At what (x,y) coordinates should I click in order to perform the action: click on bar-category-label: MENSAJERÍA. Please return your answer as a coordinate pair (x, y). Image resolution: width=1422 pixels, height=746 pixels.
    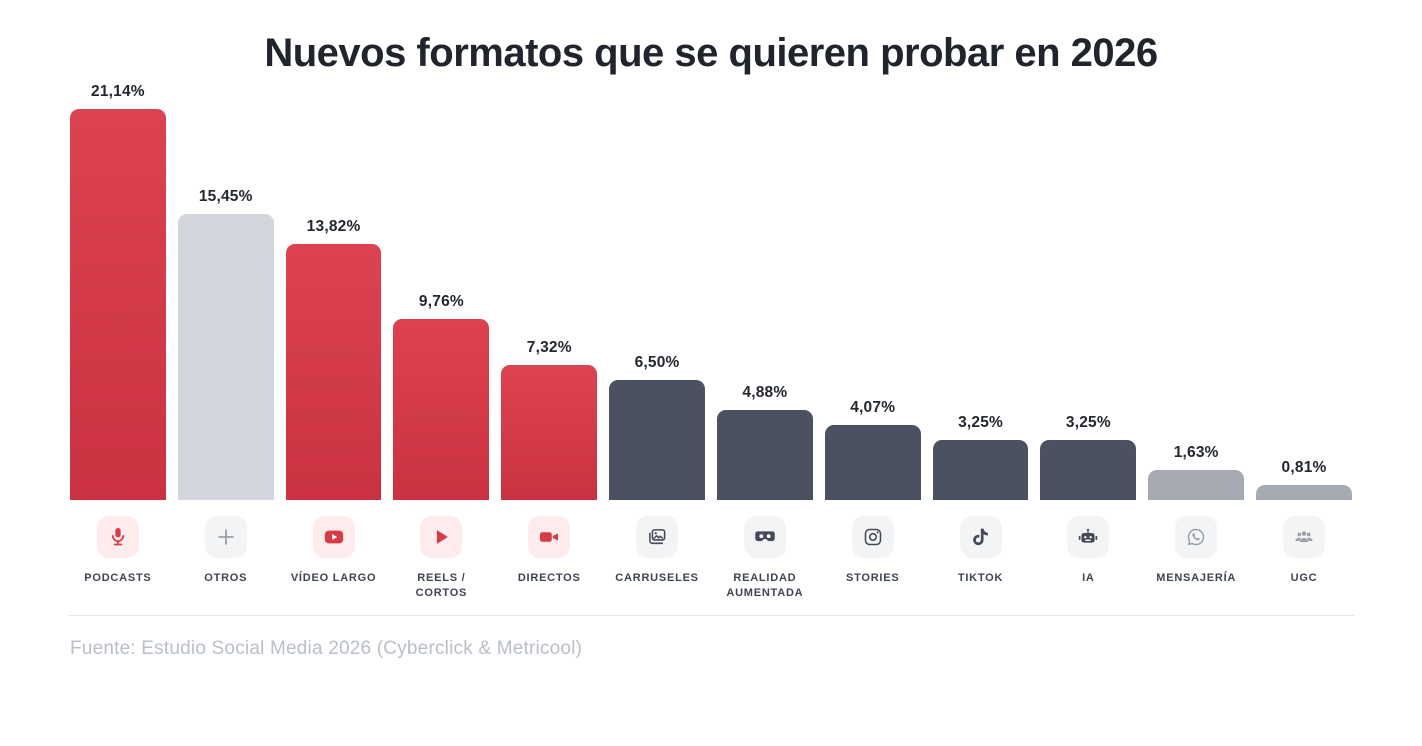
    Looking at the image, I should click on (1196, 578).